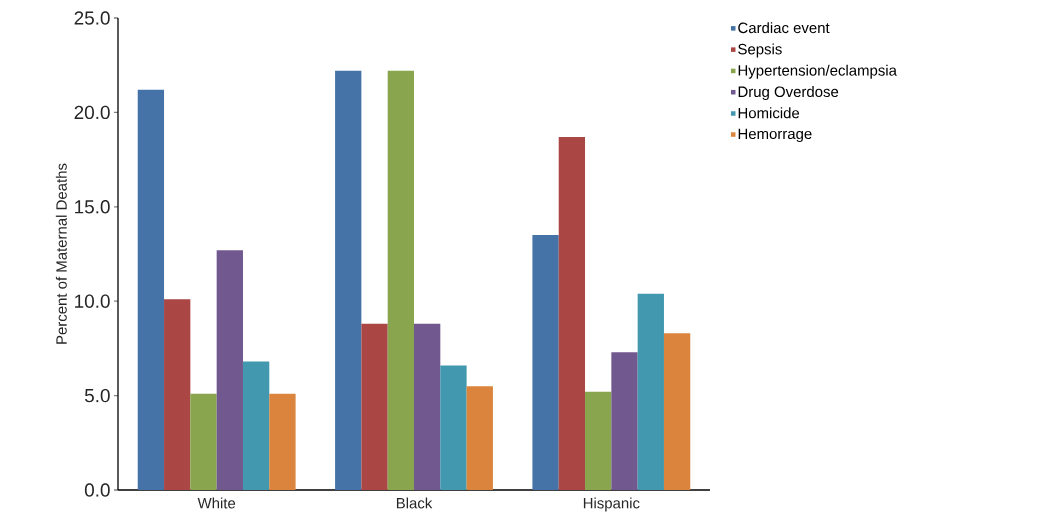 The image size is (1050, 529). Describe the element at coordinates (611, 504) in the screenshot. I see `x-tick-label: Hispanic` at that location.